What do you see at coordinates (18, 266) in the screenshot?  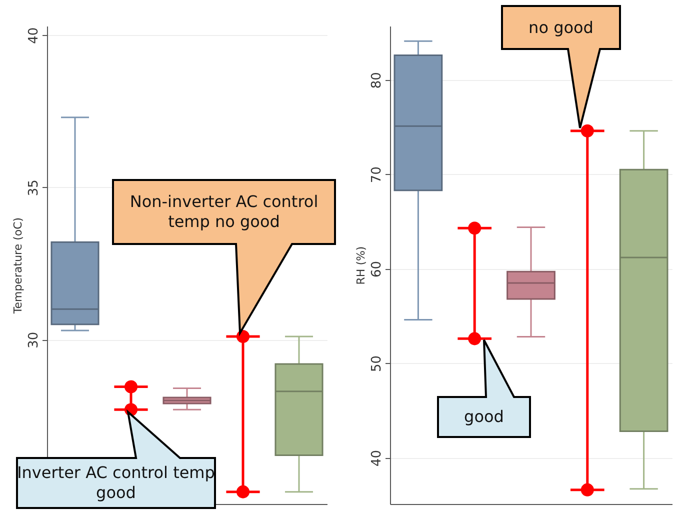 I see `y-axis-title: Temperature (oC)` at bounding box center [18, 266].